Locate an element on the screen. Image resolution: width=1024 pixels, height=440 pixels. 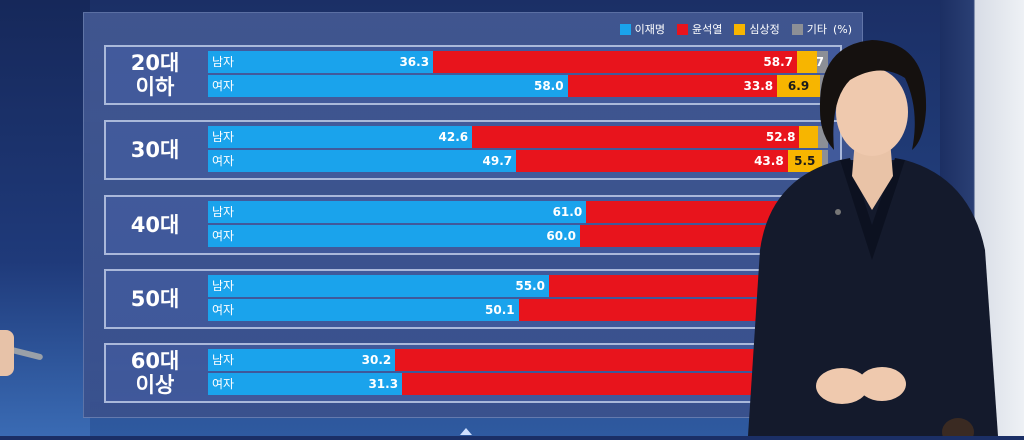
age-label-line2: 이상 is located at coordinates (155, 385).